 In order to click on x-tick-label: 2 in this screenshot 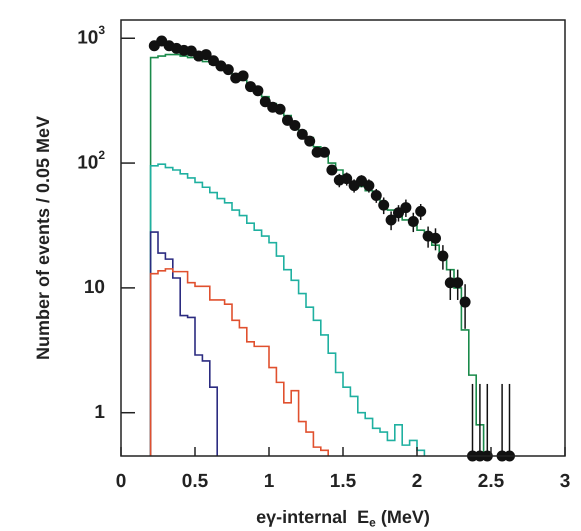, I will do `click(417, 481)`.